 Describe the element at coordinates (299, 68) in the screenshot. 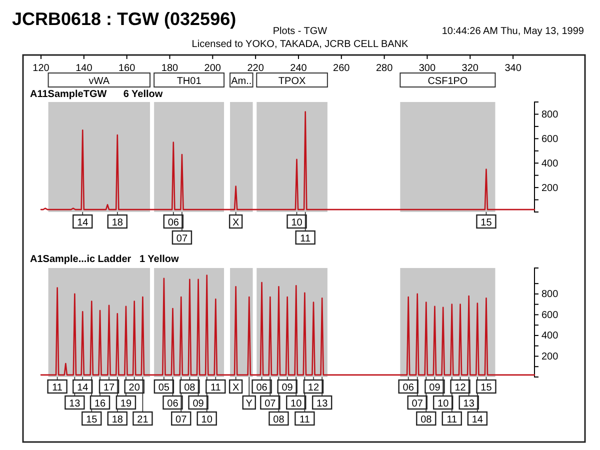

I see `x-tick-label: 240` at that location.